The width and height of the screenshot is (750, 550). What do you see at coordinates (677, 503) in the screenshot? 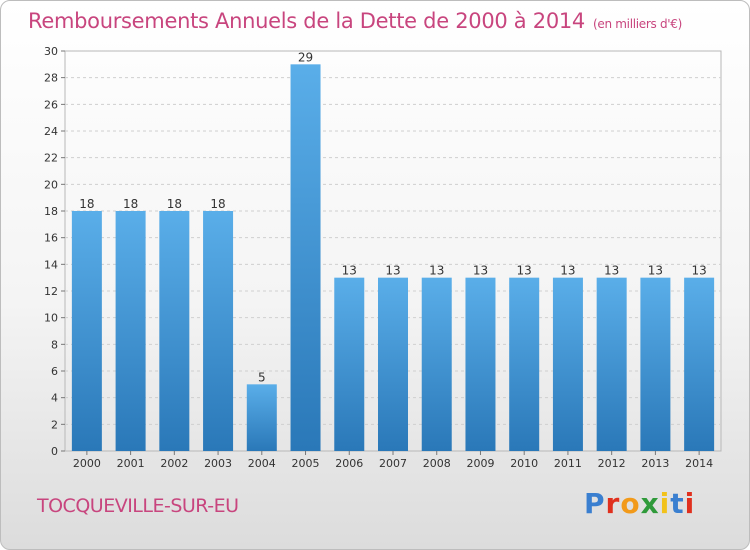
I see `logo-letter: t` at bounding box center [677, 503].